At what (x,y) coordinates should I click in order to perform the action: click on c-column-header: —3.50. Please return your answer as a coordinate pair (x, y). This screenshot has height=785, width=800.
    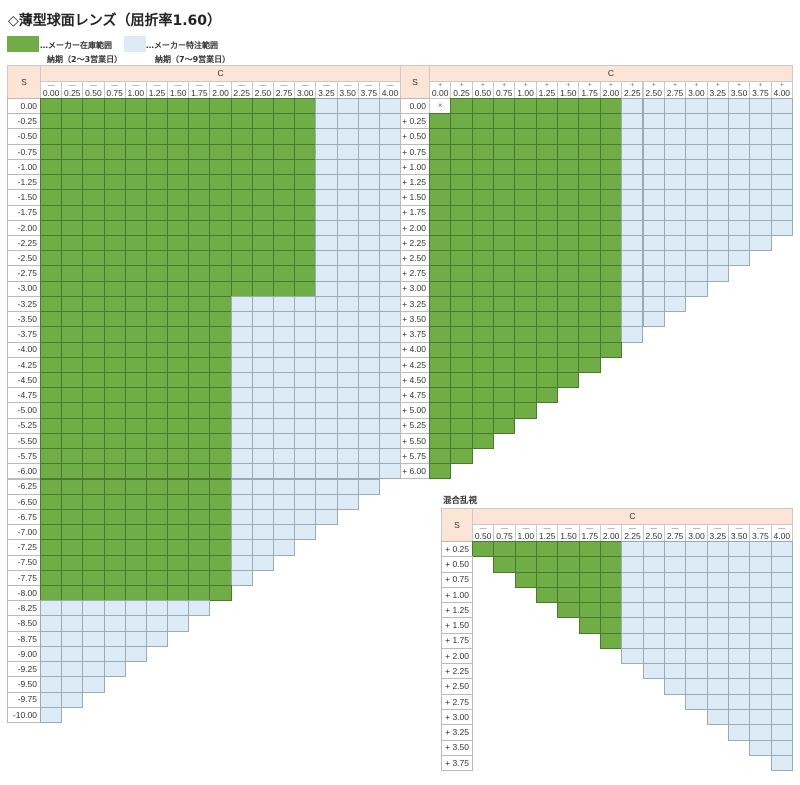
    Looking at the image, I should click on (347, 90).